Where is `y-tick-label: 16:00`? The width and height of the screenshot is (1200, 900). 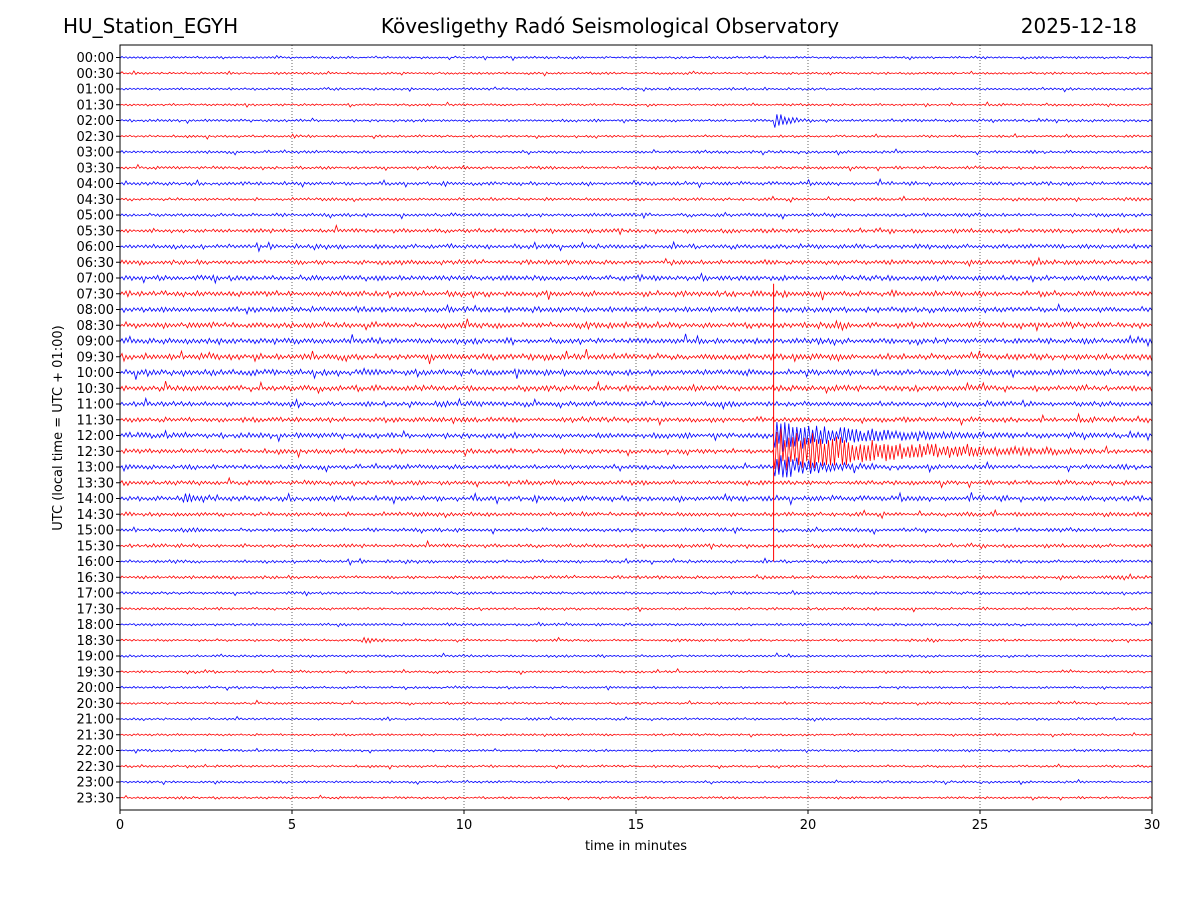 y-tick-label: 16:00 is located at coordinates (95, 562).